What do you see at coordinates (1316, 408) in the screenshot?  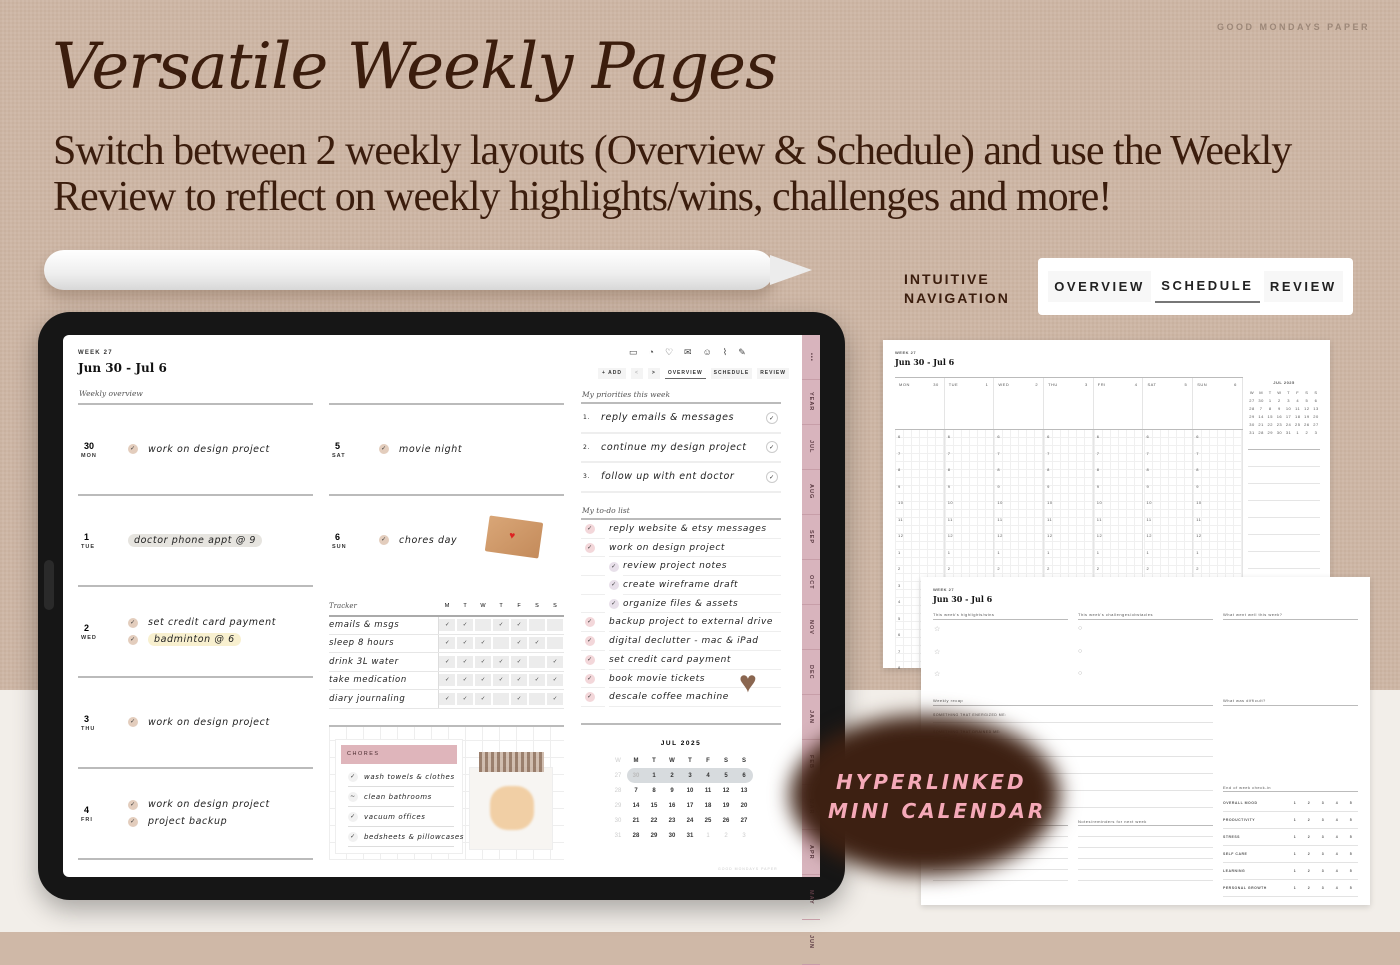 I see `schedule-cal-cell: 13` at bounding box center [1316, 408].